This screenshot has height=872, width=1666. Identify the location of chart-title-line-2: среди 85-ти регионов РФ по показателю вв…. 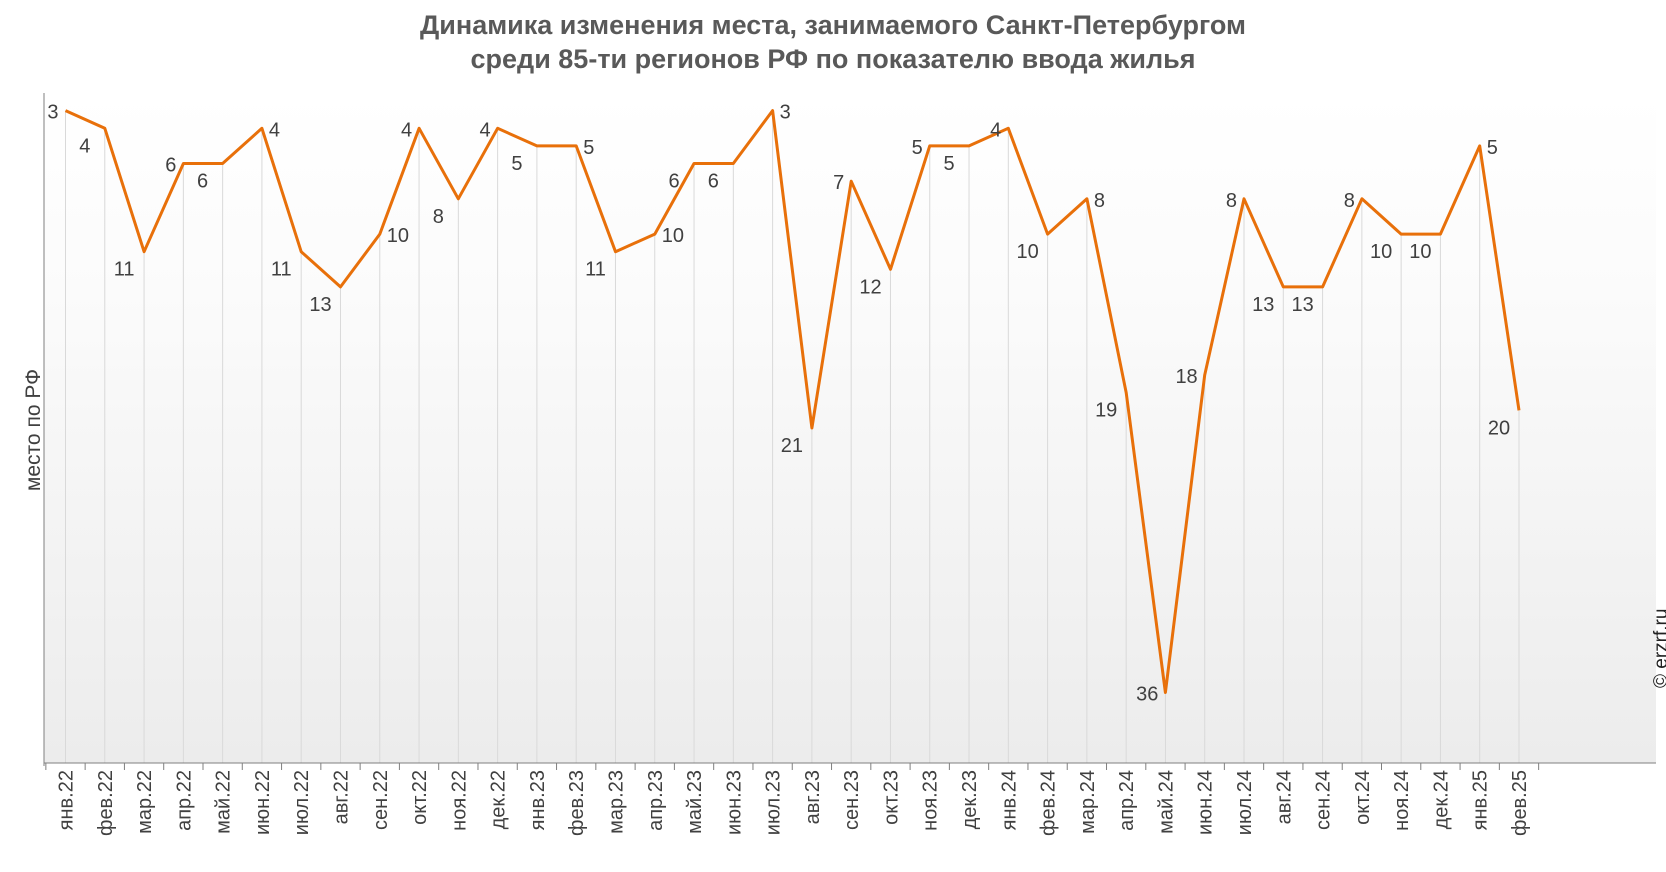
(833, 59).